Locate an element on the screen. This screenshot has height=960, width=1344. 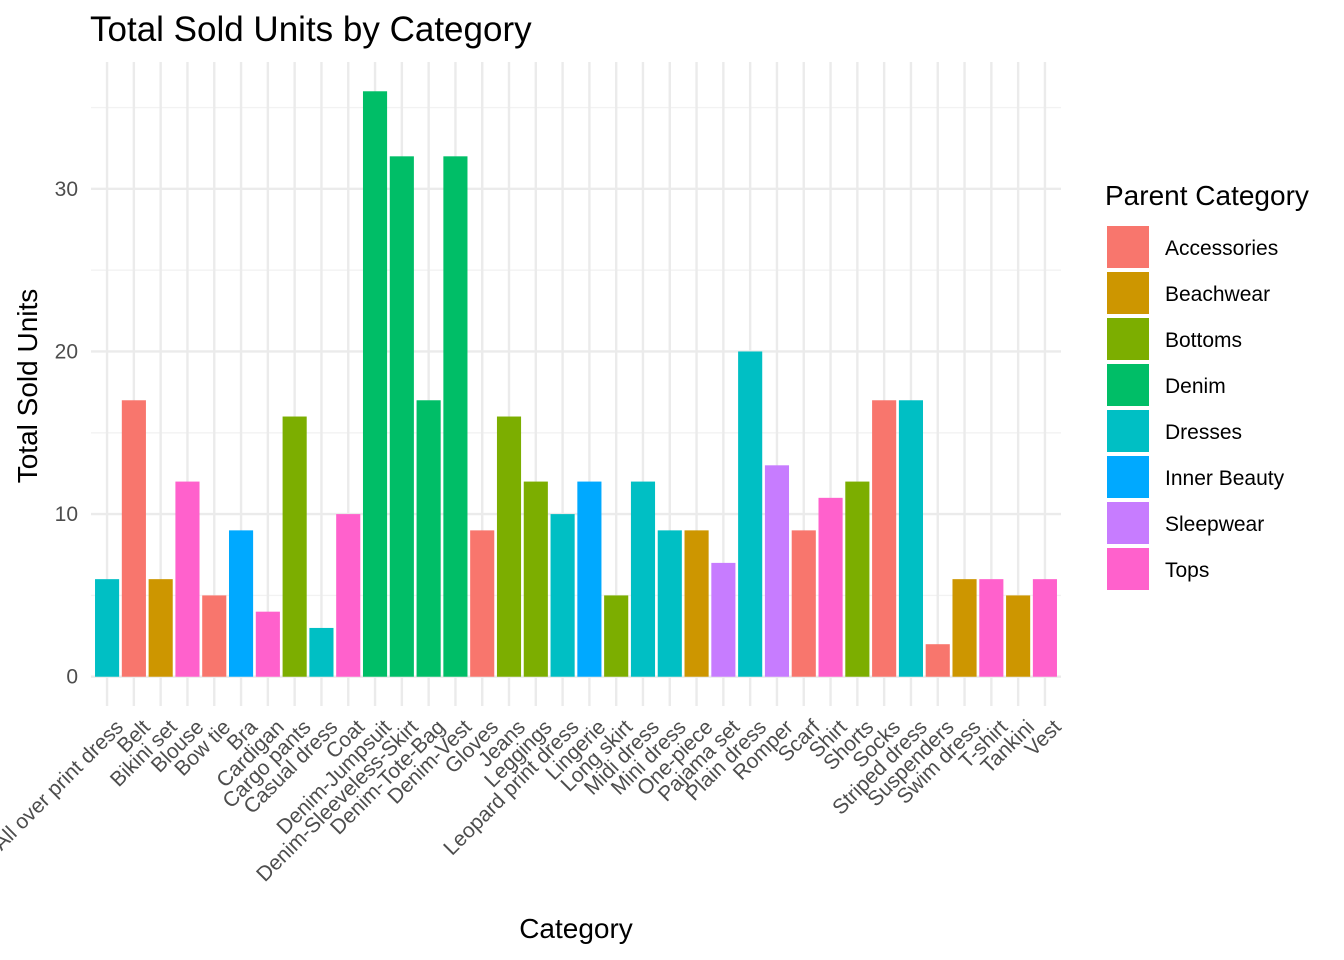
y-axis-title: Total Sold Units is located at coordinates (27, 386).